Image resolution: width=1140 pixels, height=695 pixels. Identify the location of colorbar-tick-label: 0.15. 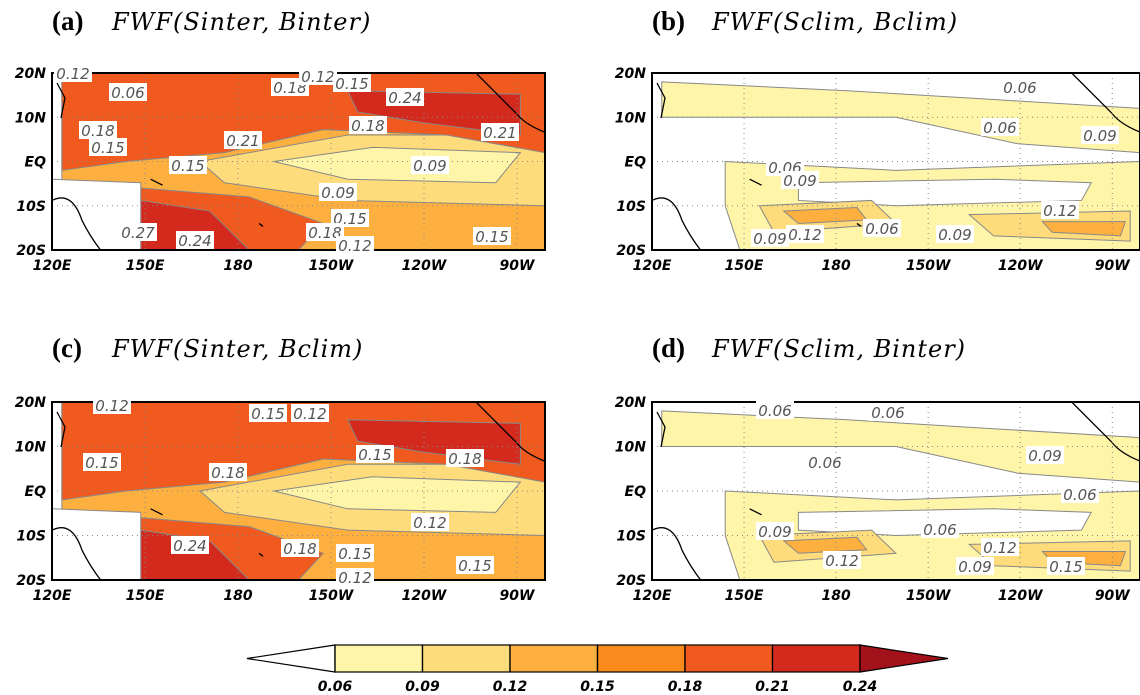
(597, 687).